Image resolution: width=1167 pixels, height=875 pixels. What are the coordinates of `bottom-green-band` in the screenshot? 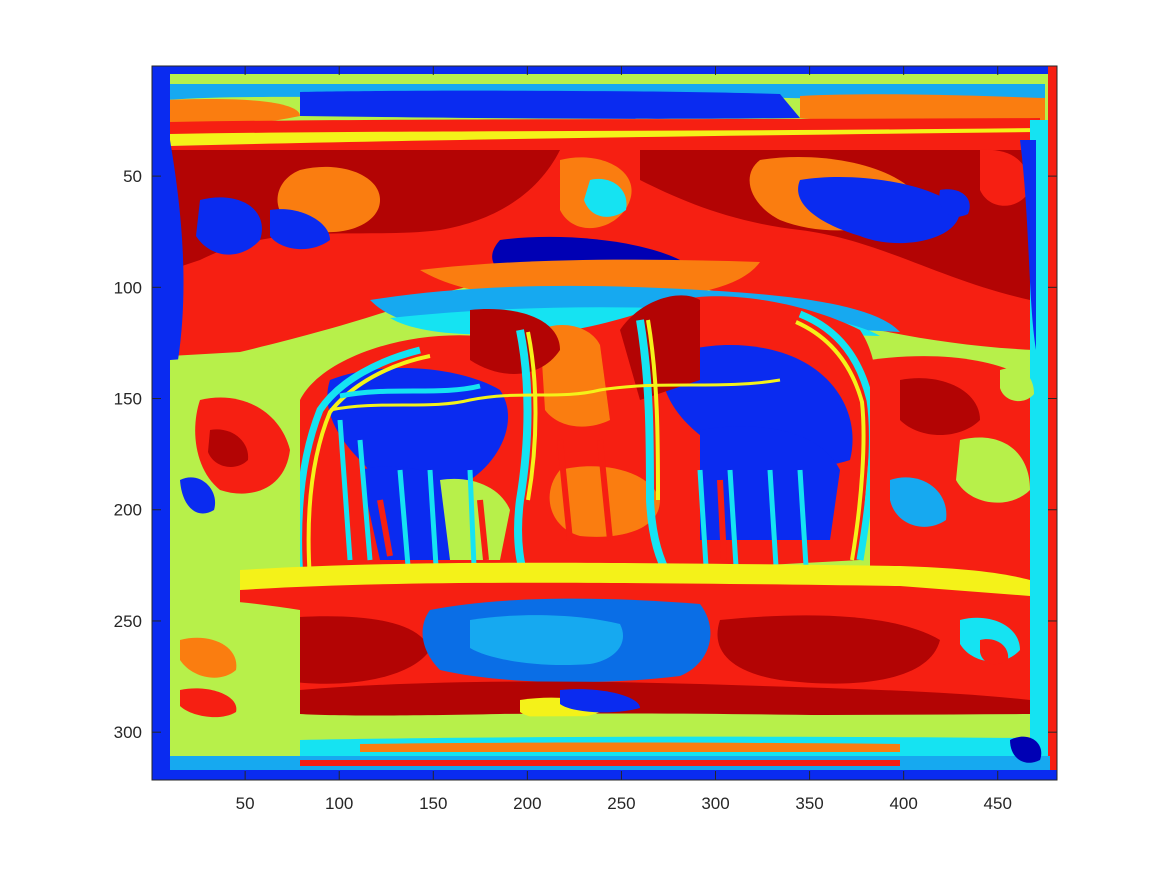 It's located at (600, 727).